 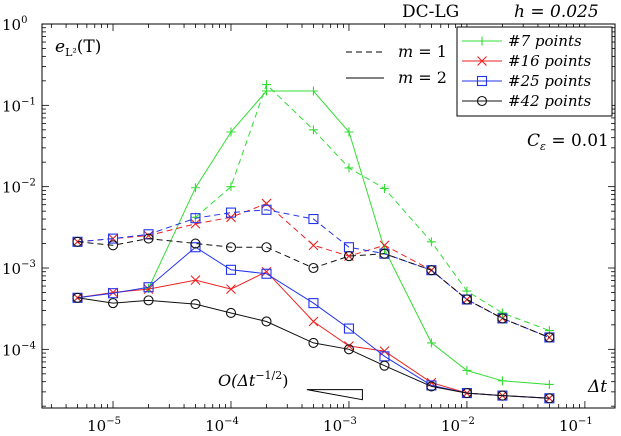 What do you see at coordinates (71, 52) in the screenshot?
I see `y-axis-label-sub: L²` at bounding box center [71, 52].